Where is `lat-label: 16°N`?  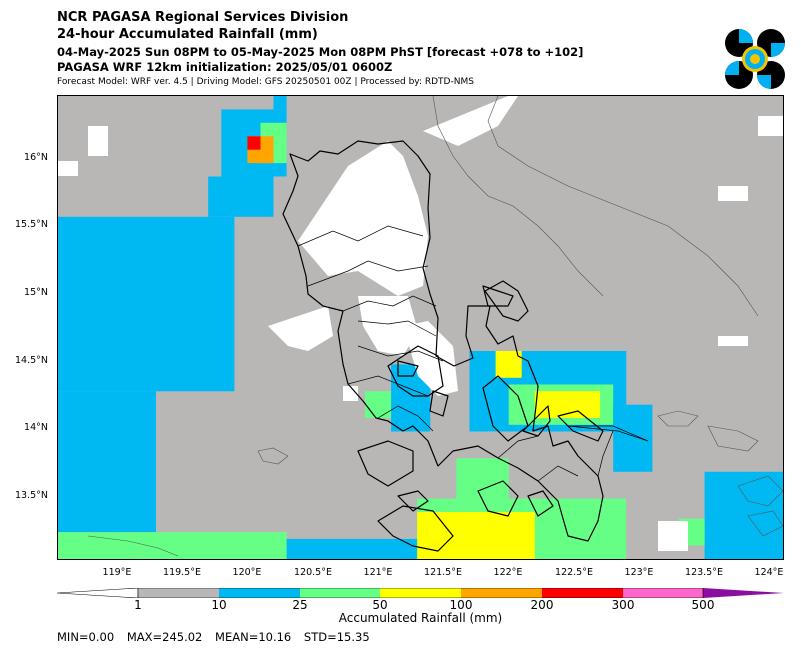 lat-label: 16°N is located at coordinates (36, 157).